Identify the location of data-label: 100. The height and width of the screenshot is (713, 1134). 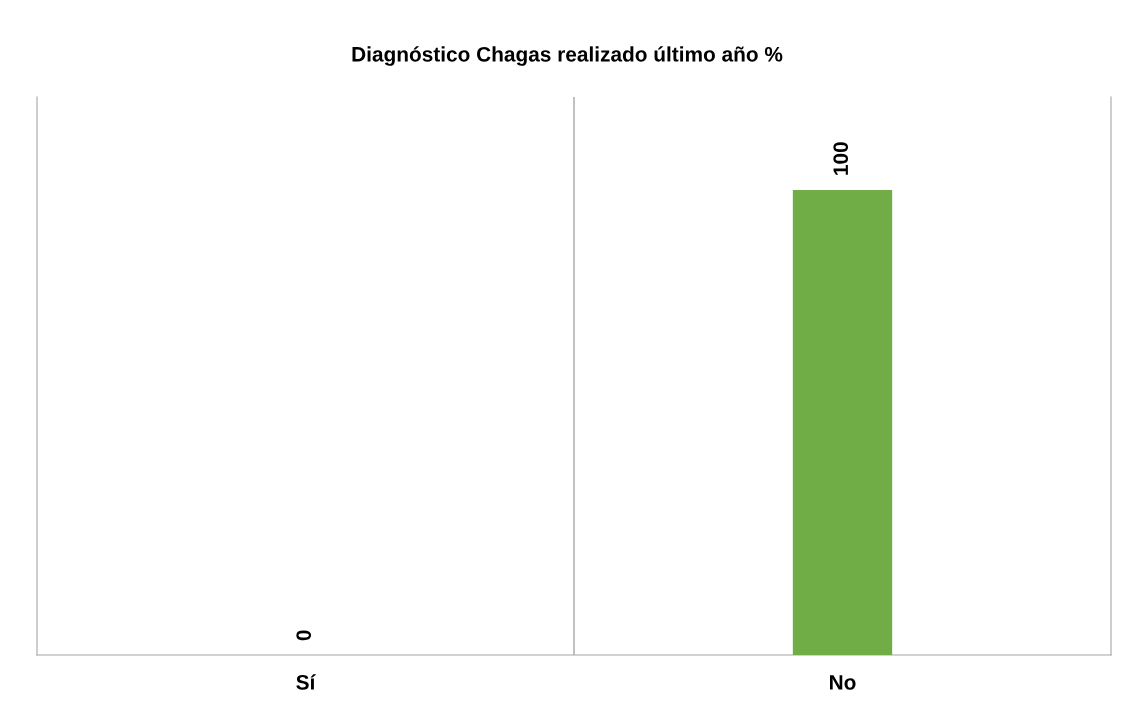
(841, 158).